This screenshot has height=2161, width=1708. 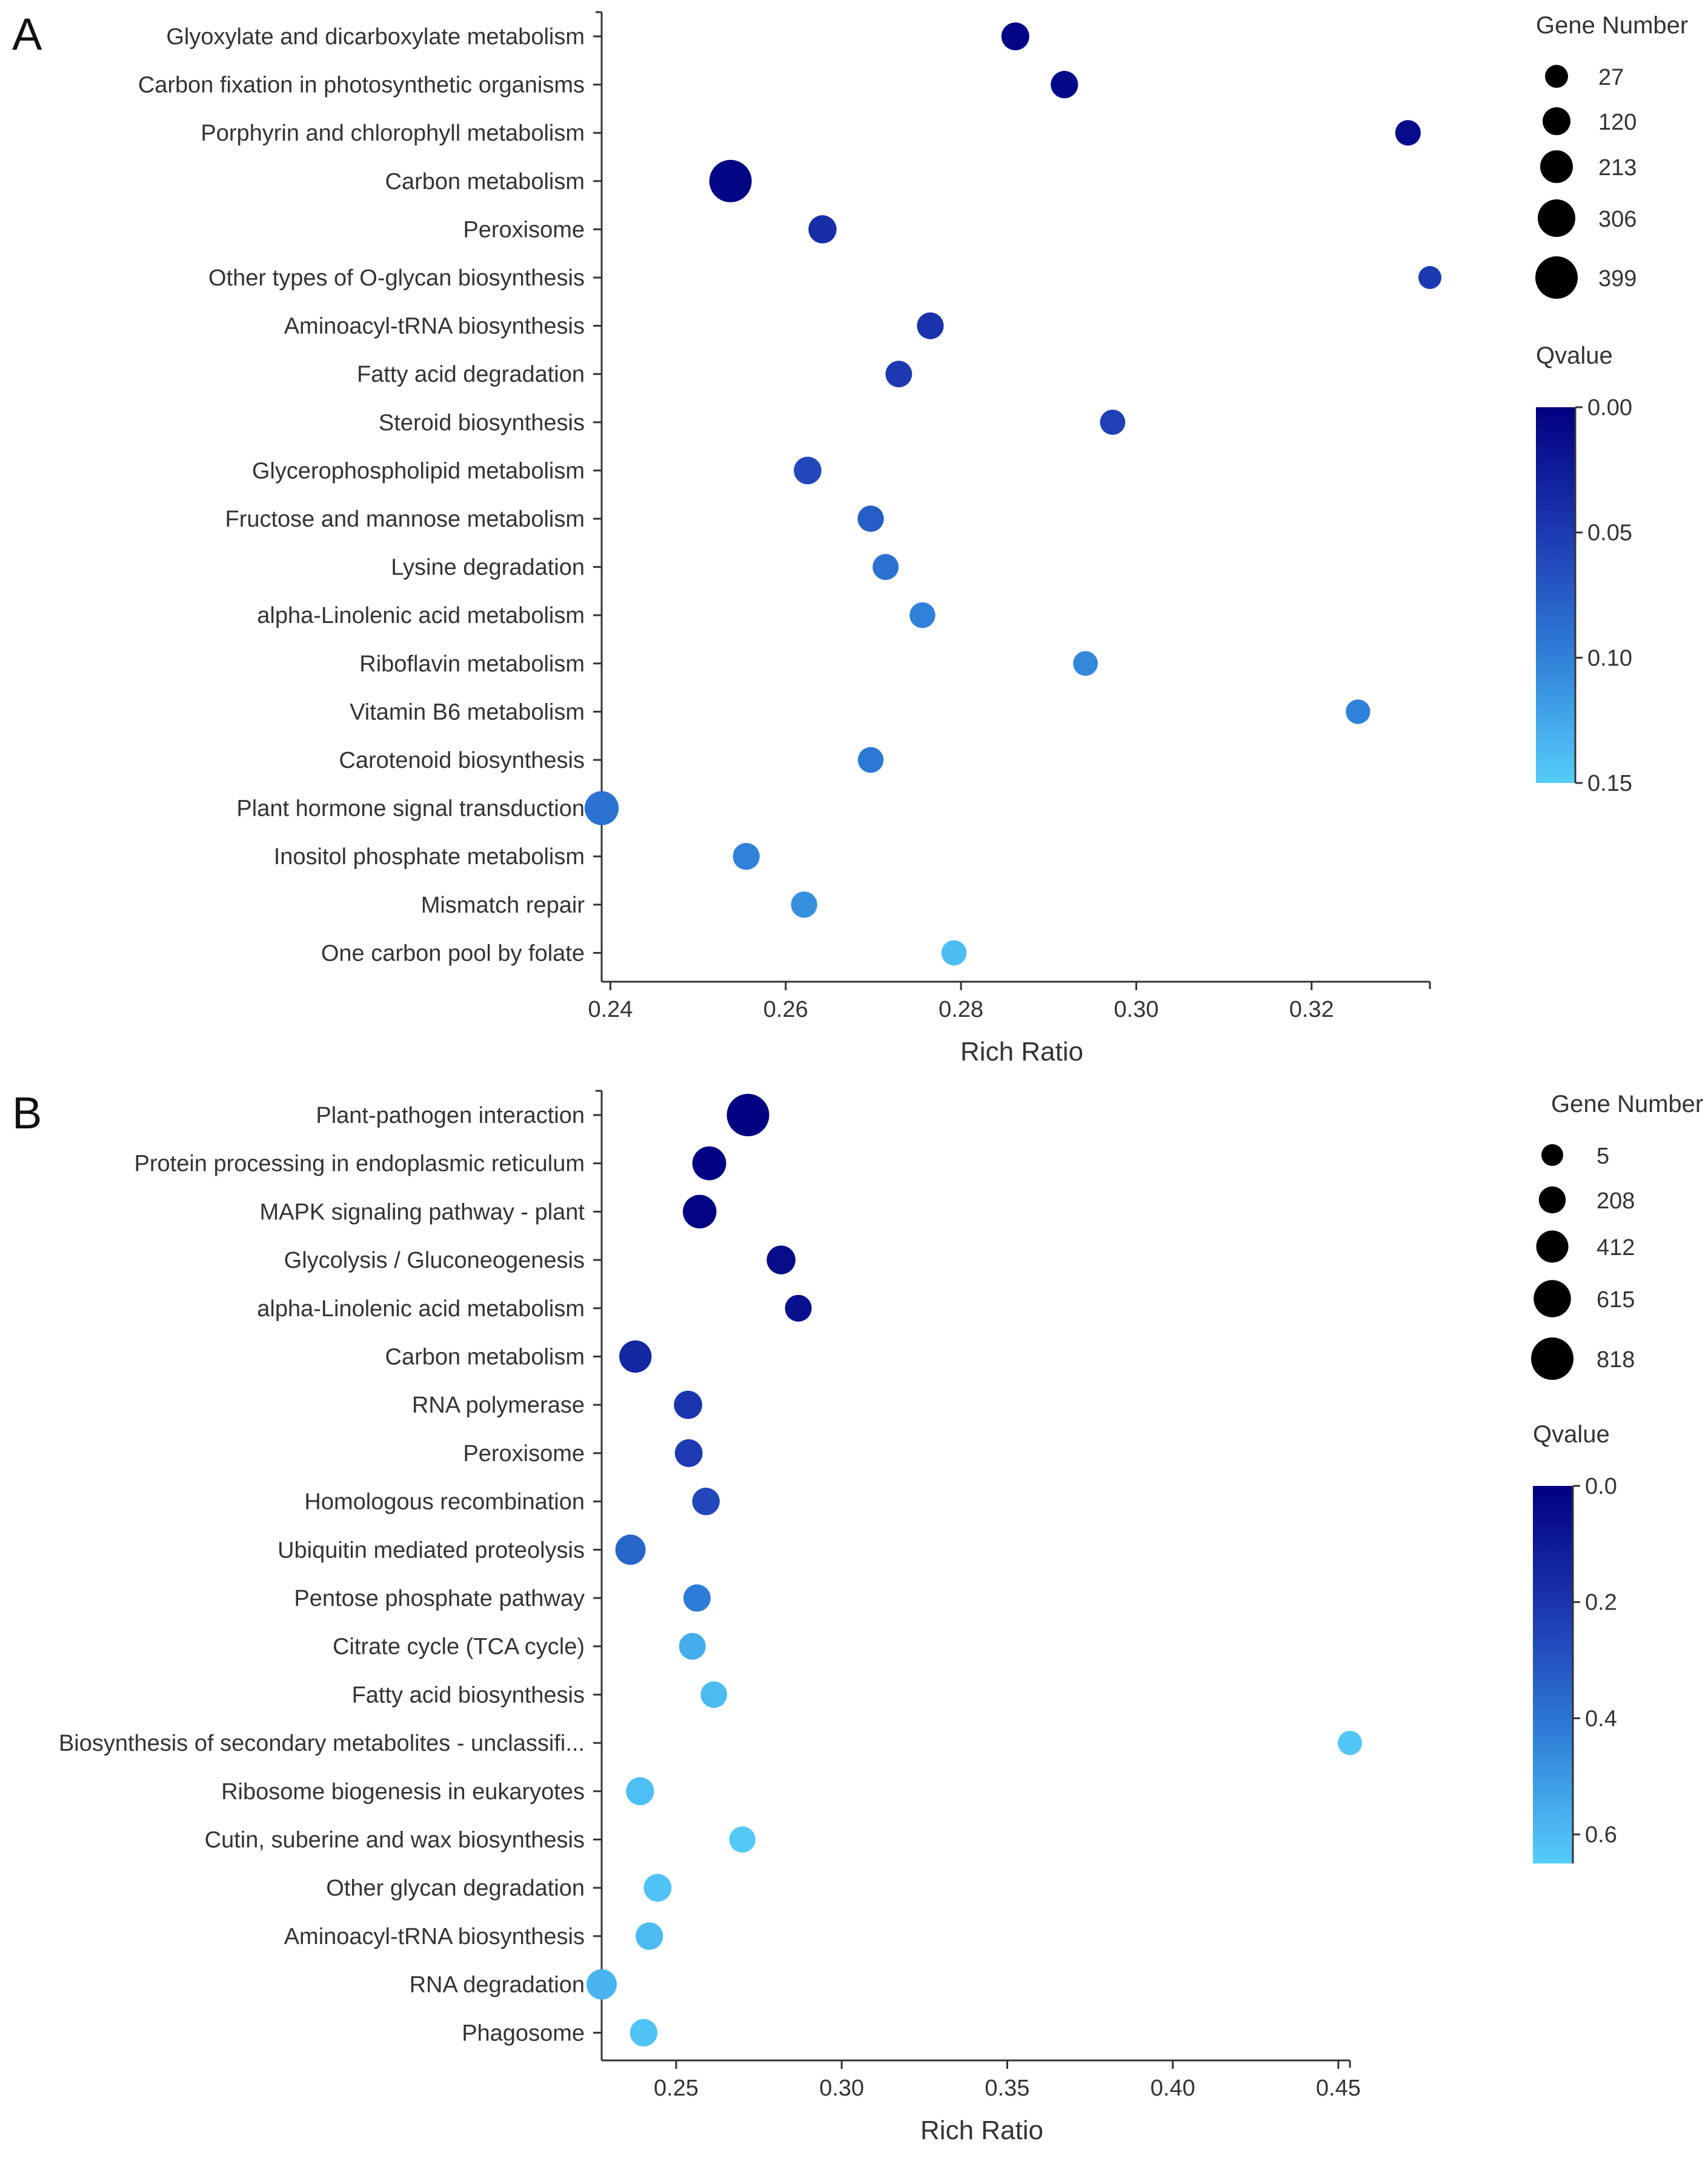 I want to click on y-tick-label: Homologous recombination, so click(x=444, y=1502).